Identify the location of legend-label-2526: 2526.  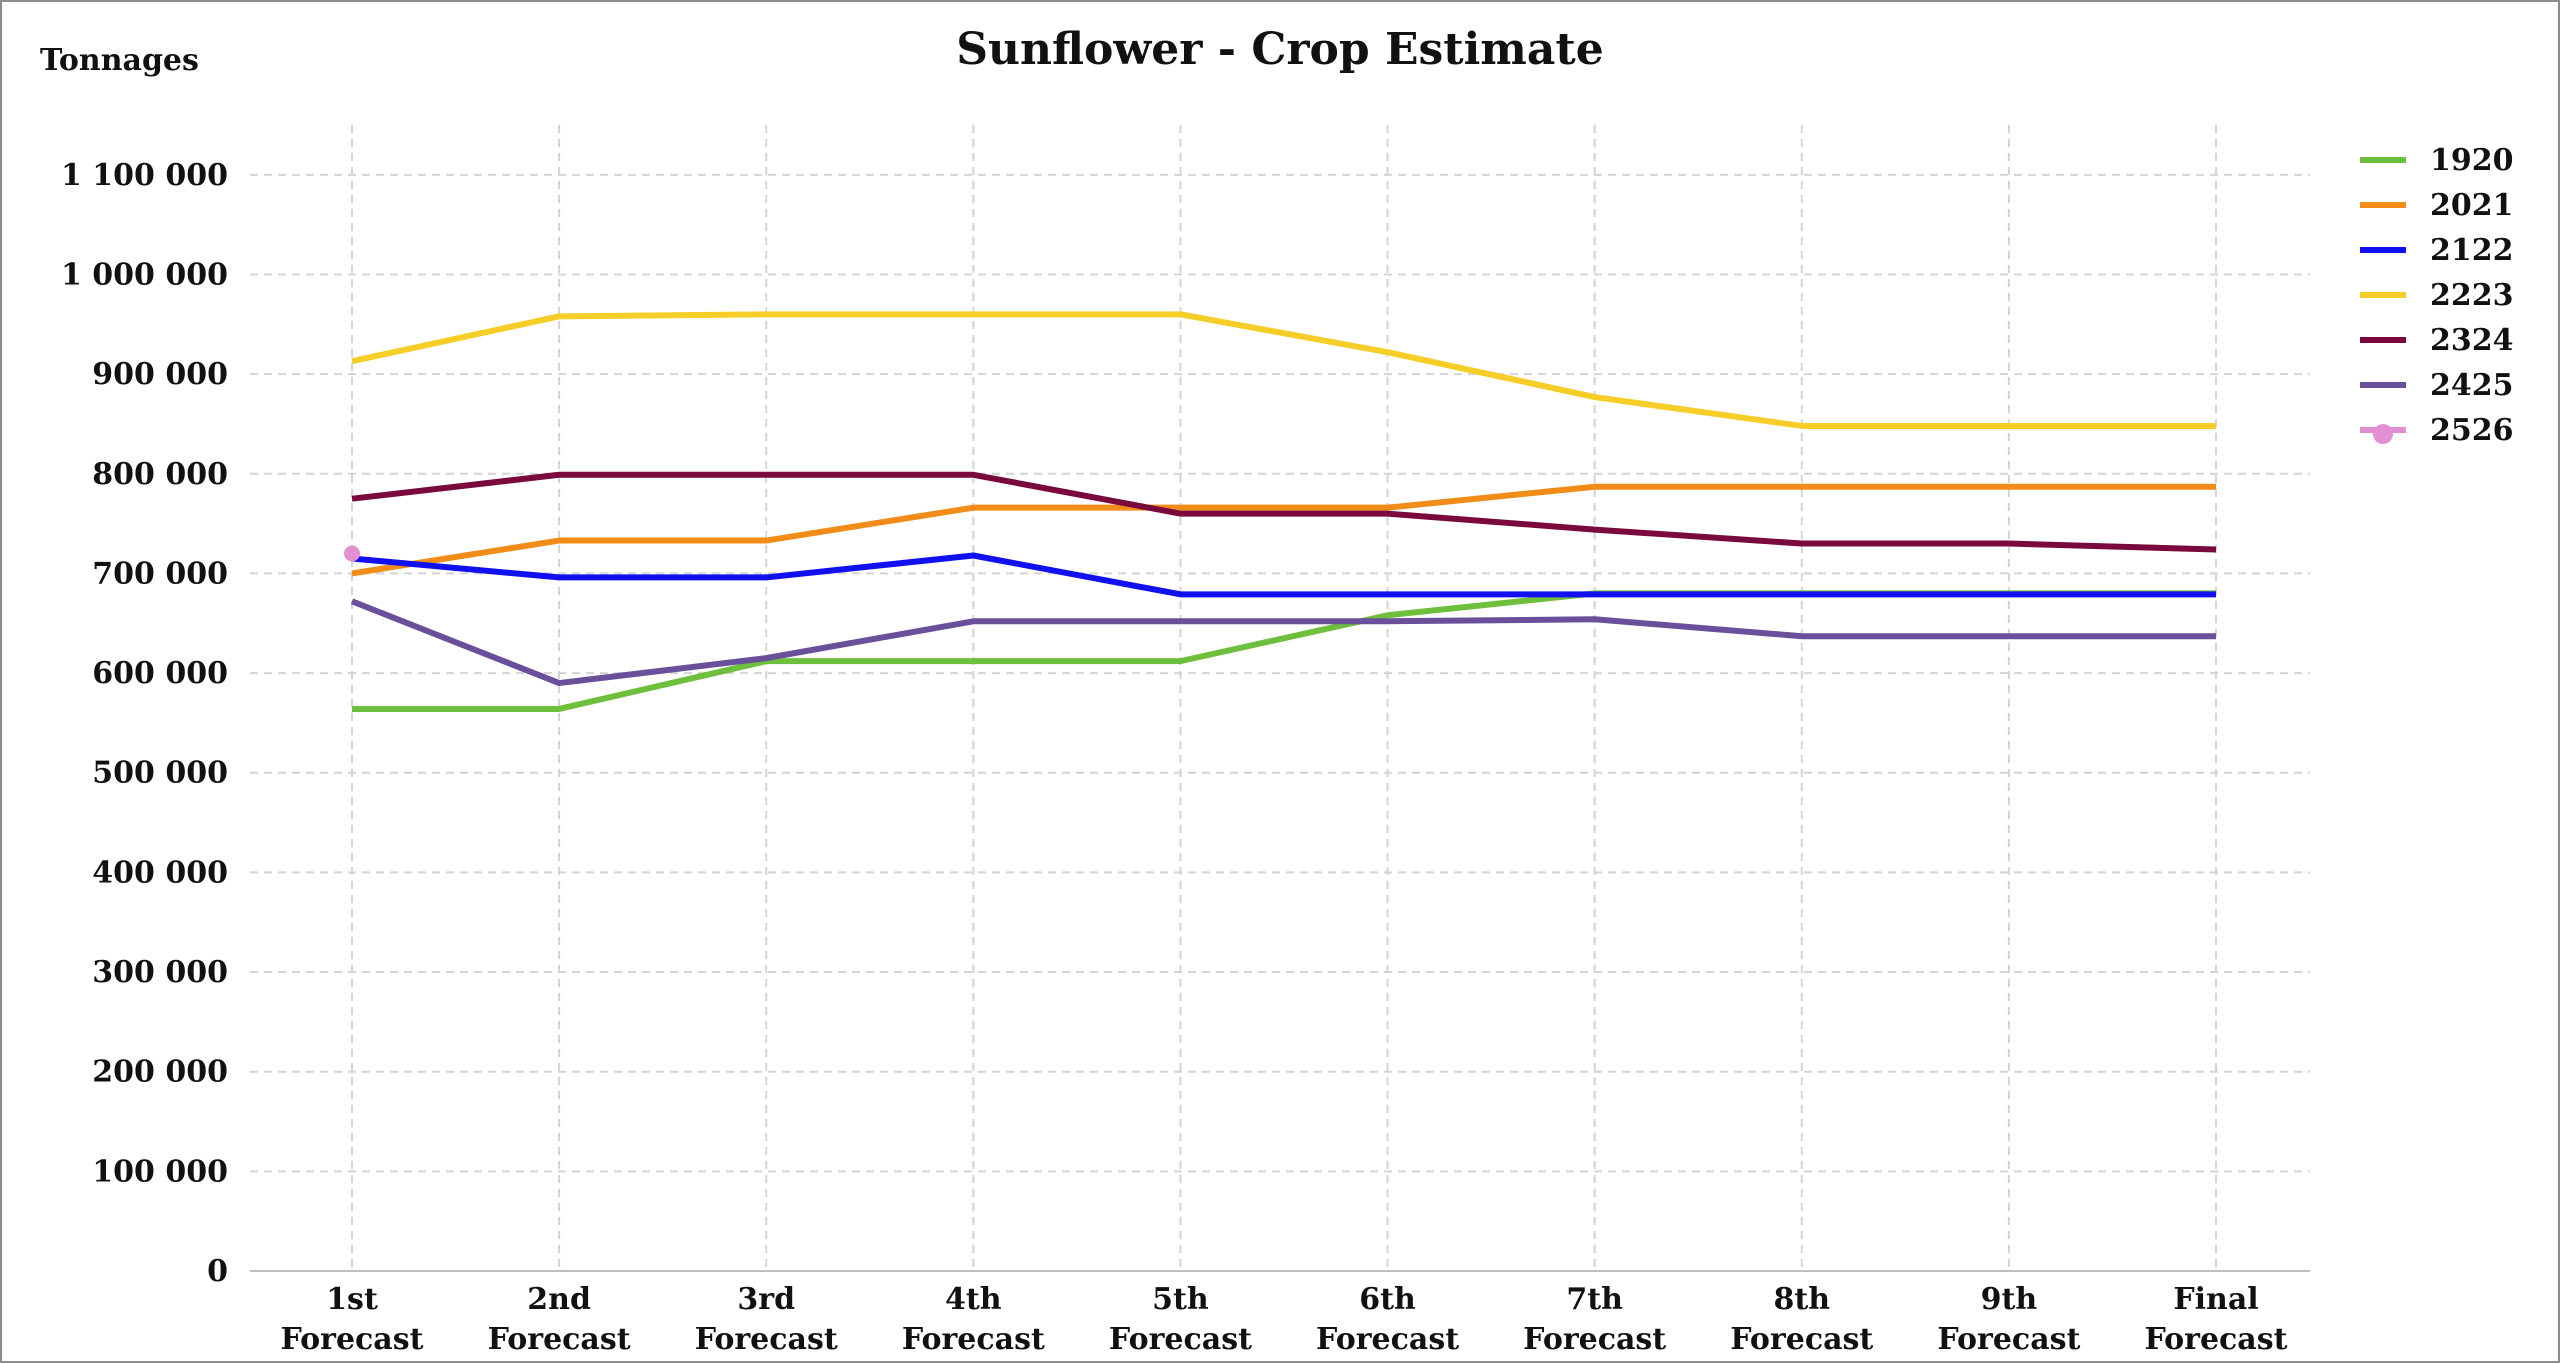
(2472, 430).